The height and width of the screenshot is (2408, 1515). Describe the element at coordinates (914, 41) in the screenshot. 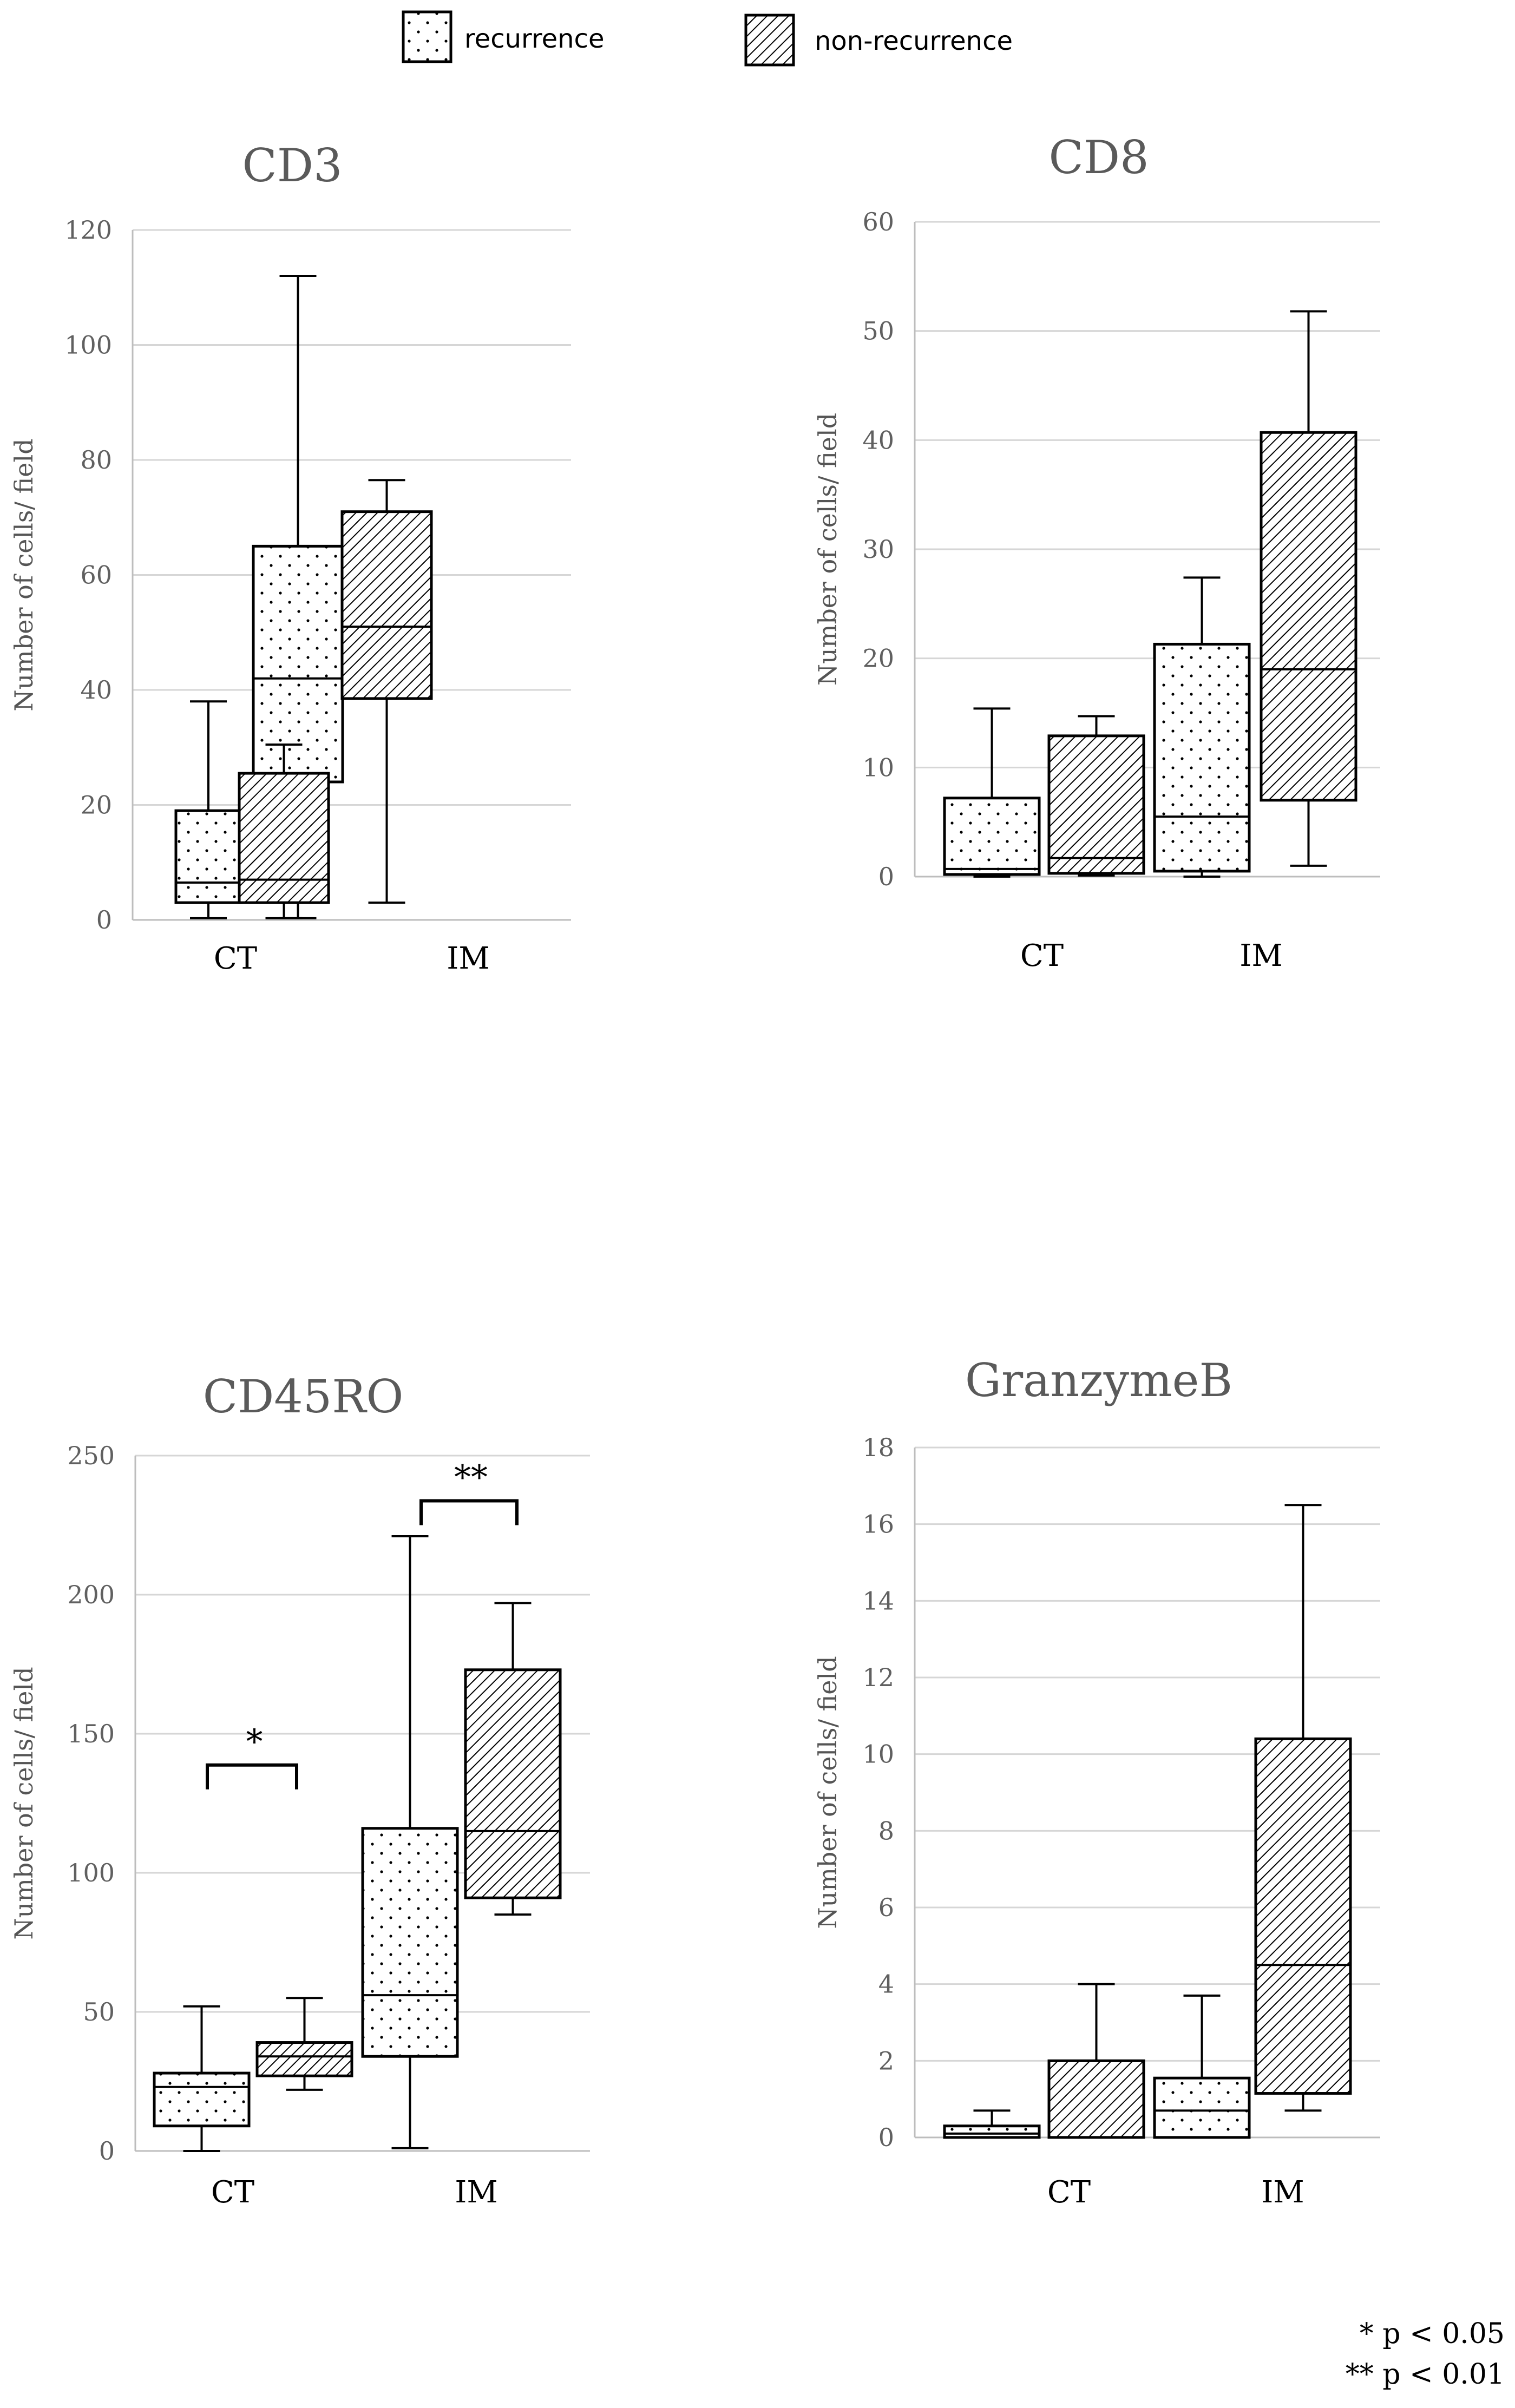

I see `legend-label-non-recurrence: non-recurrence` at that location.